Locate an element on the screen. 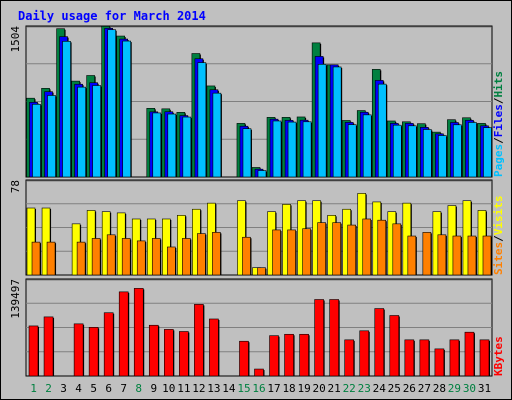  x-tick-label: 8 is located at coordinates (138, 388).